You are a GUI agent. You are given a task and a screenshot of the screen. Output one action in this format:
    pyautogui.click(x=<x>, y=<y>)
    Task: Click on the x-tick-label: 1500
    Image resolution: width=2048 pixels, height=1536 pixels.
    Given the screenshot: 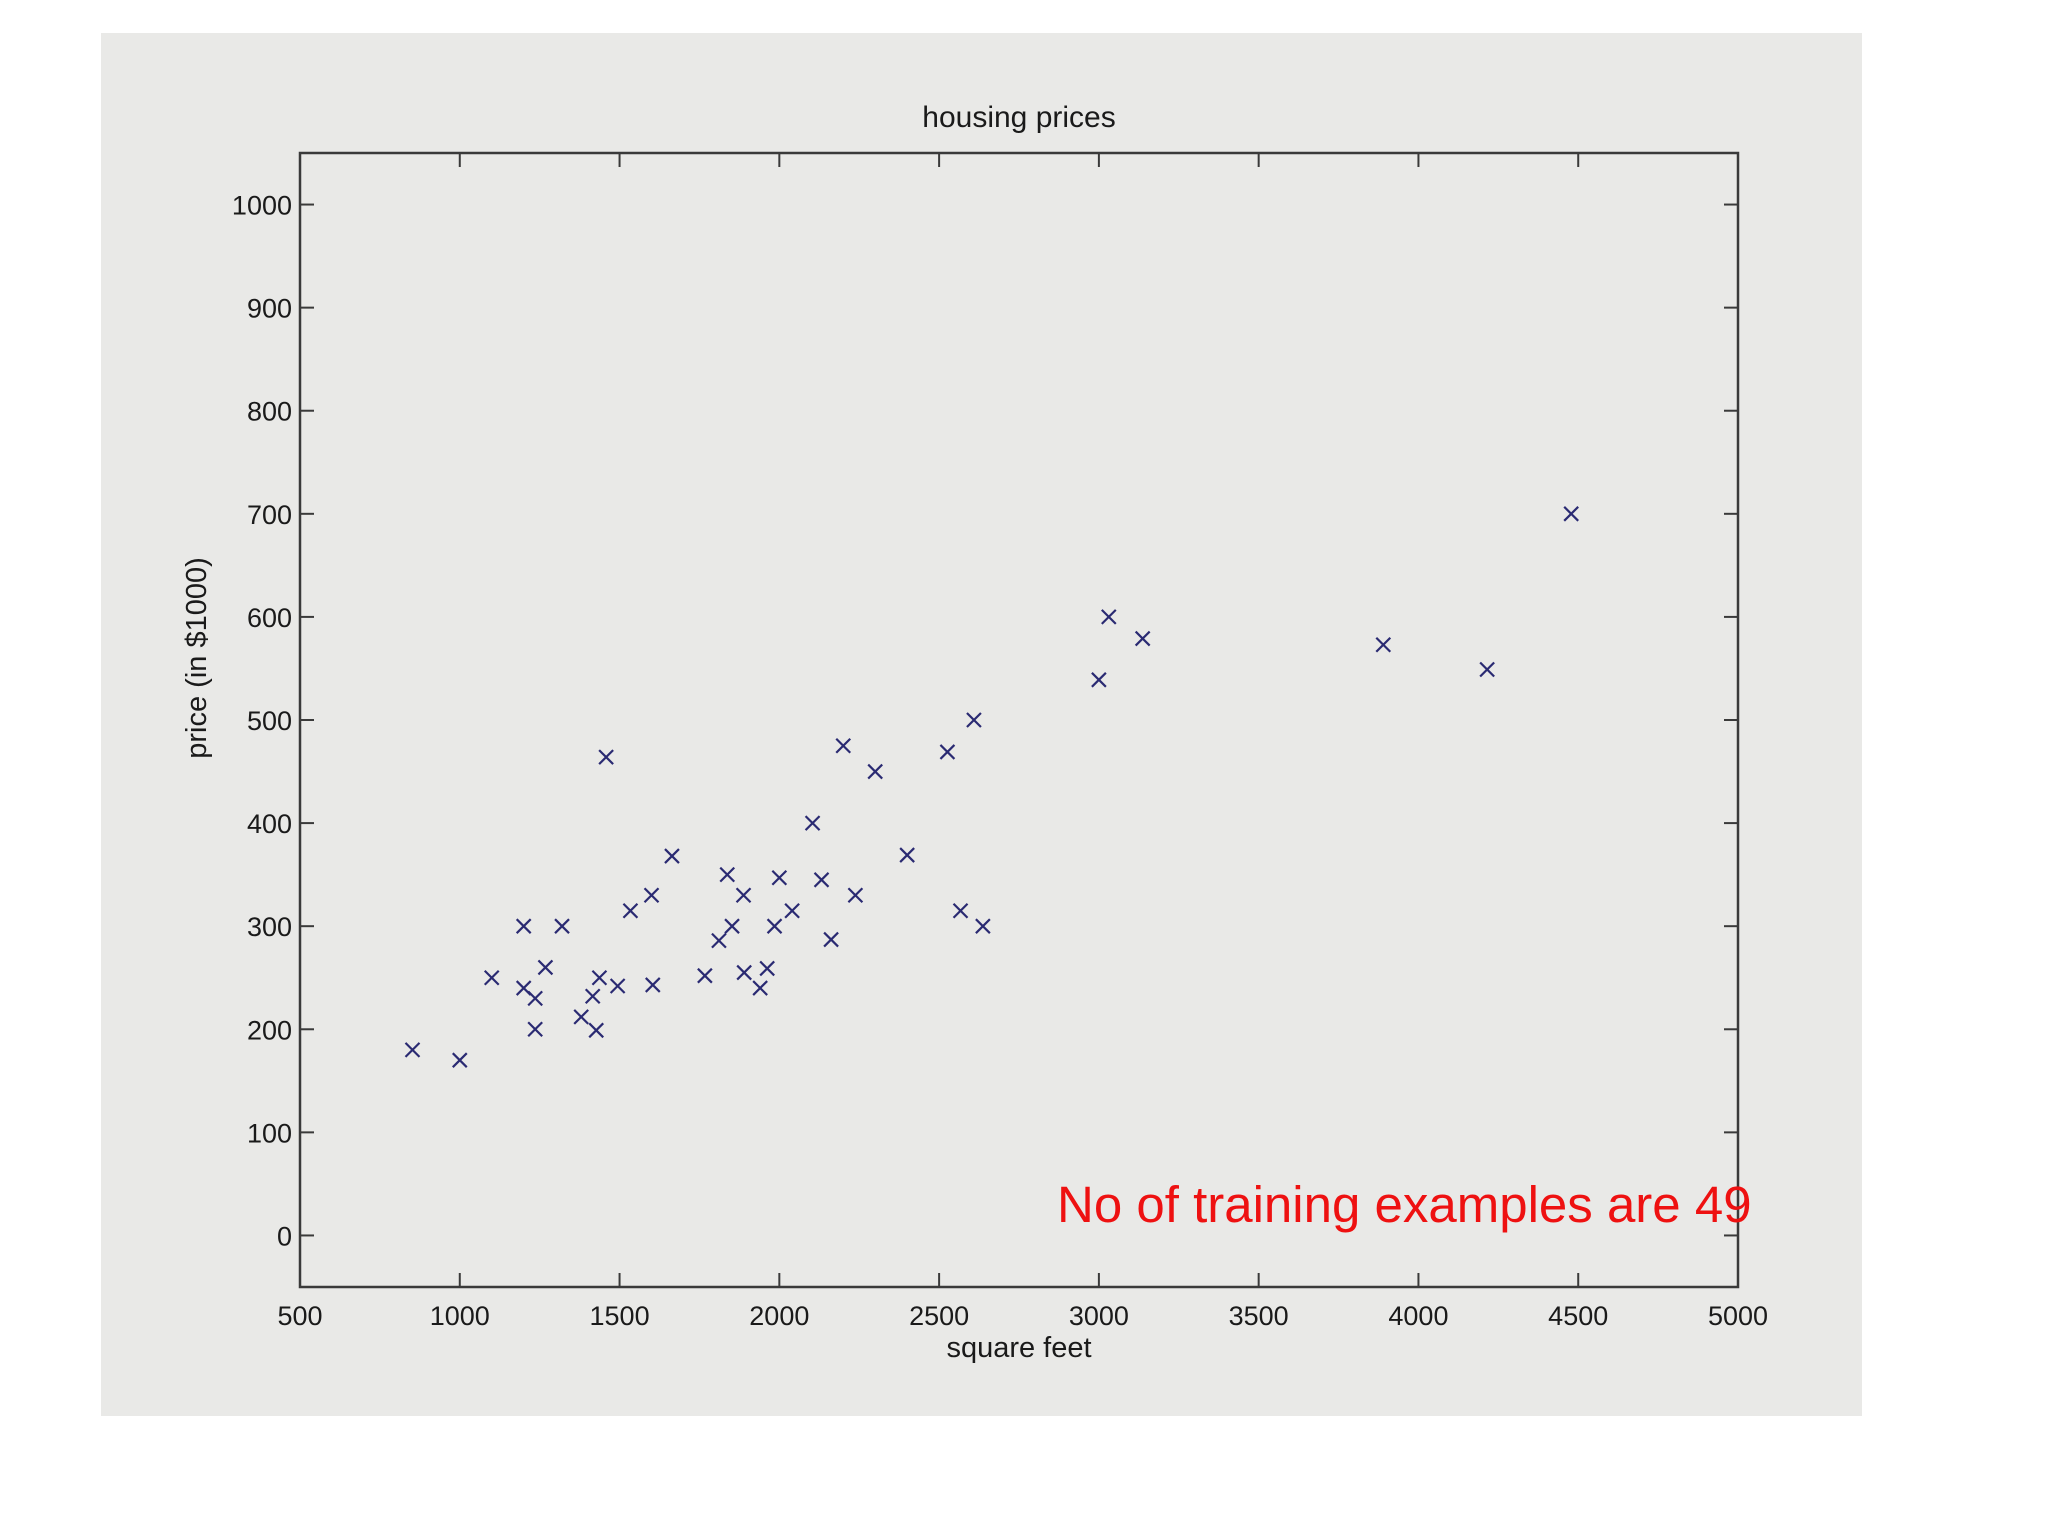 What is the action you would take?
    pyautogui.click(x=620, y=1316)
    